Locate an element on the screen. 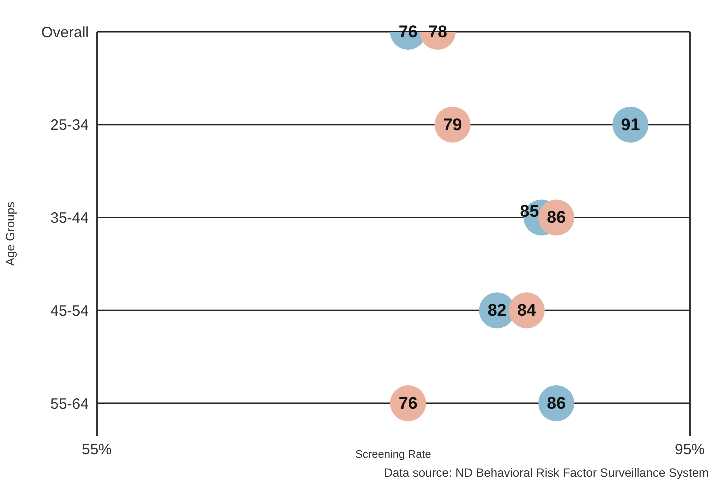 This screenshot has width=715, height=485. x-tick-label: 55% is located at coordinates (97, 450).